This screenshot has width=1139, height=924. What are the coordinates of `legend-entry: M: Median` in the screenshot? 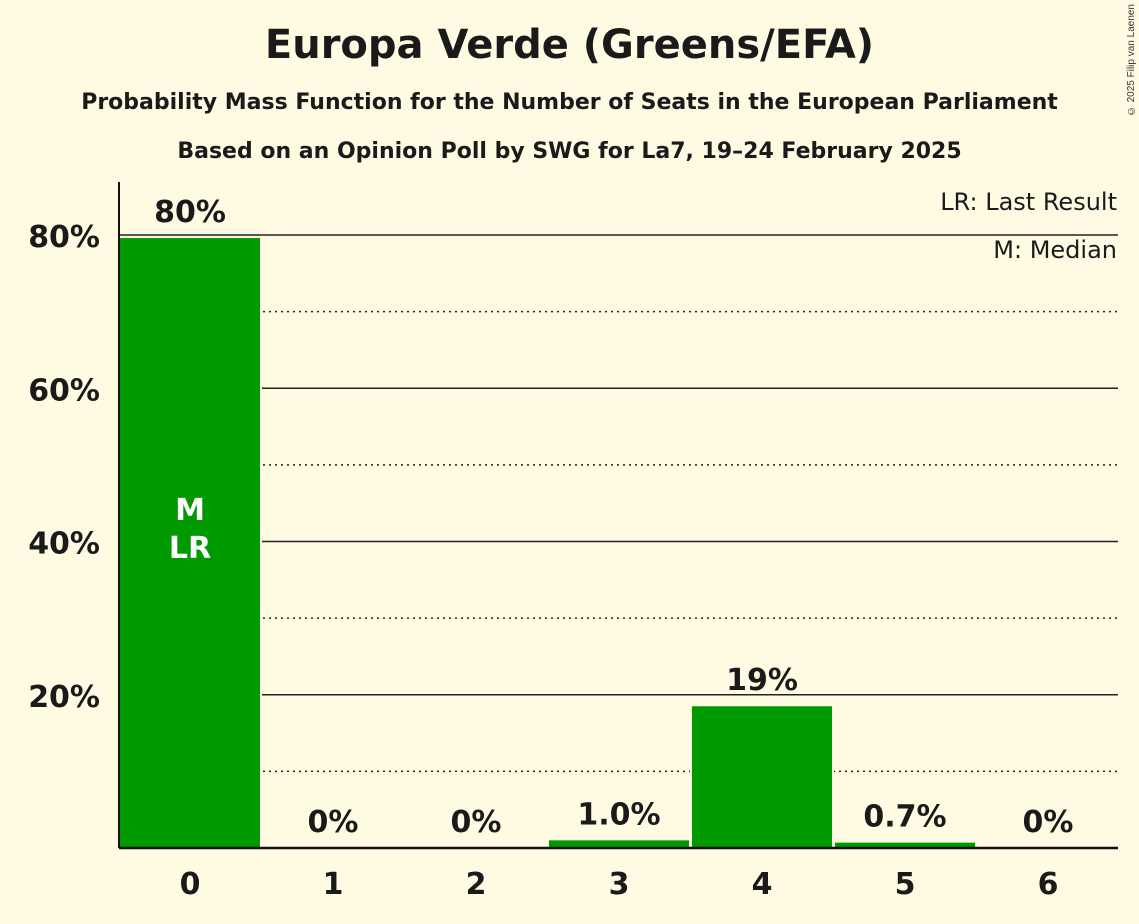 It's located at (1055, 250).